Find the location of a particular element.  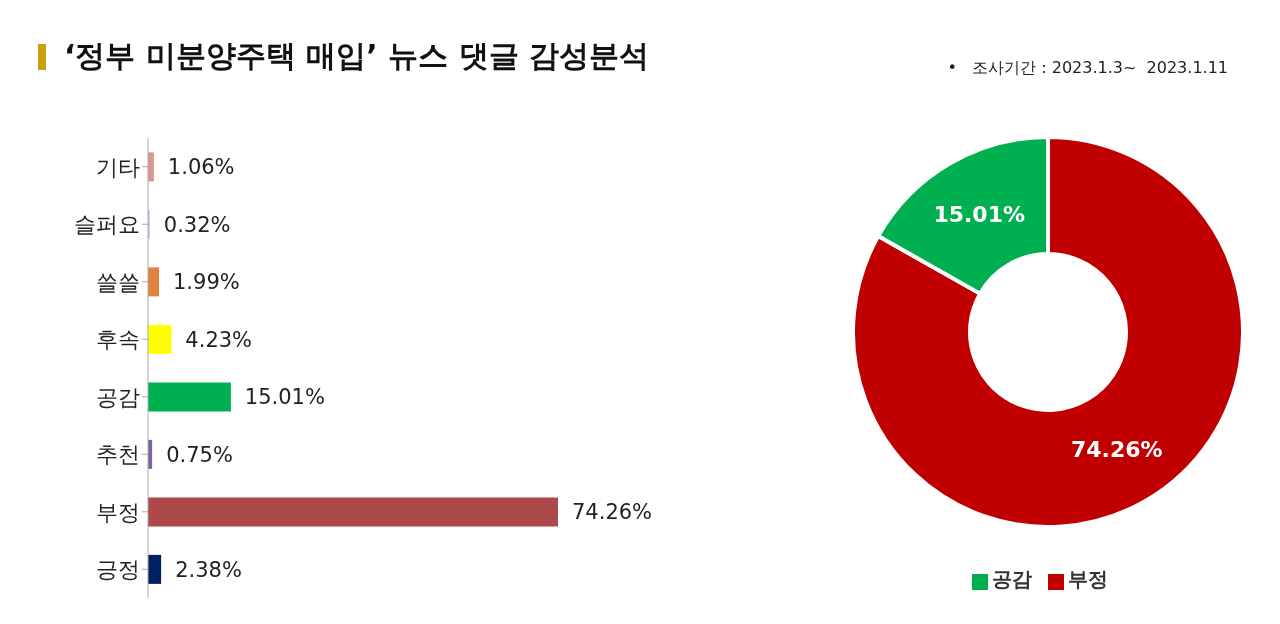

data-label: 4.23% is located at coordinates (219, 339).